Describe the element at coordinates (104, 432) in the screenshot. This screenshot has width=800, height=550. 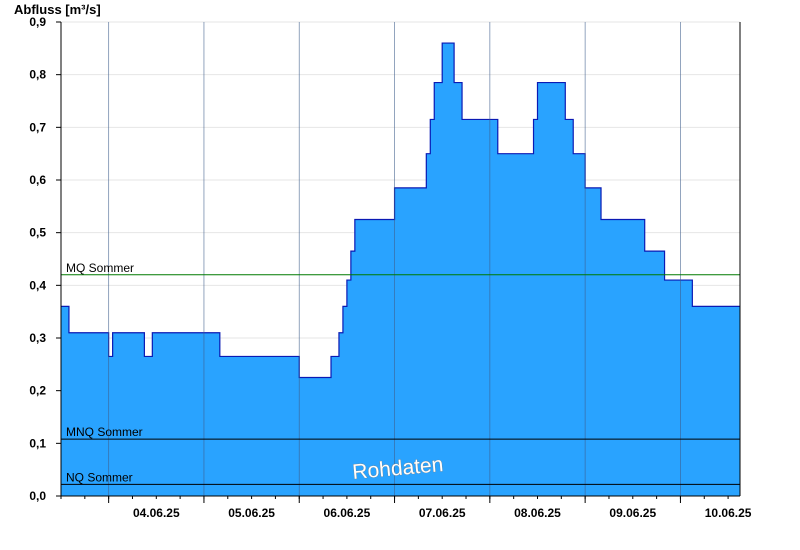
I see `reference-label: MNQ Sommer` at that location.